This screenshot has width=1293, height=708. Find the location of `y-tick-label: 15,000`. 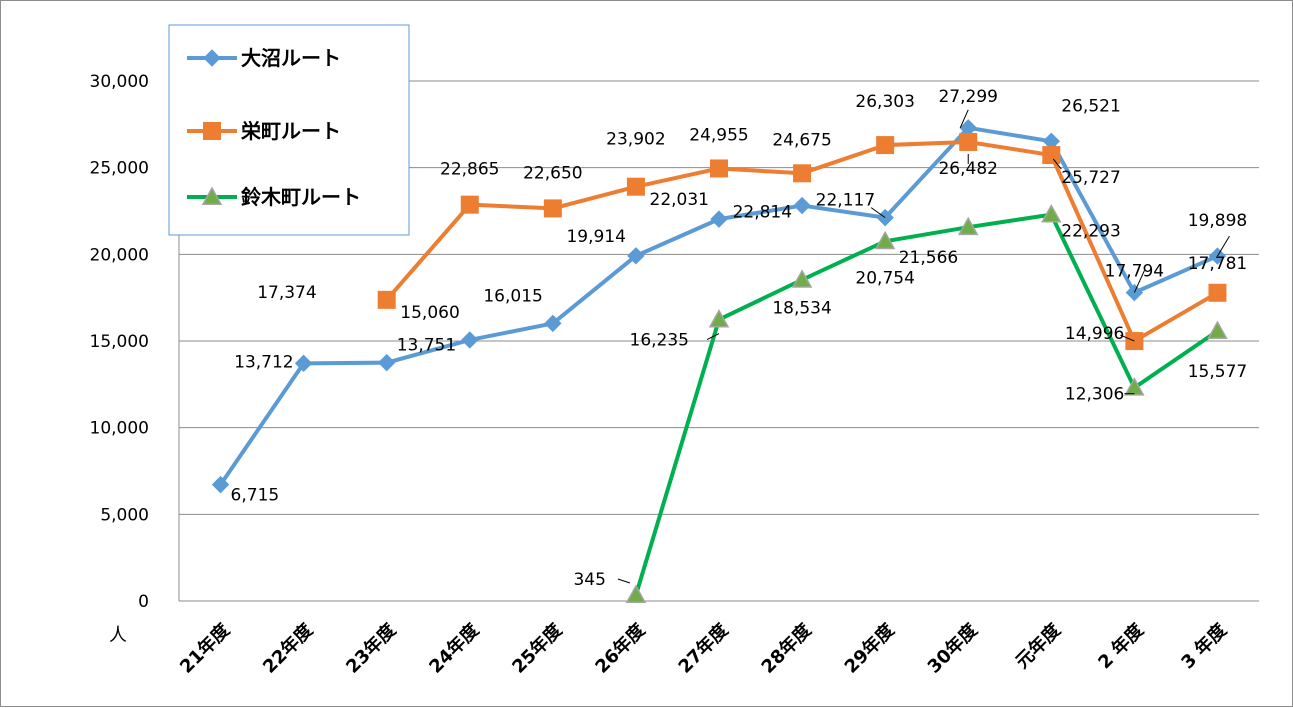

y-tick-label: 15,000 is located at coordinates (119, 342).